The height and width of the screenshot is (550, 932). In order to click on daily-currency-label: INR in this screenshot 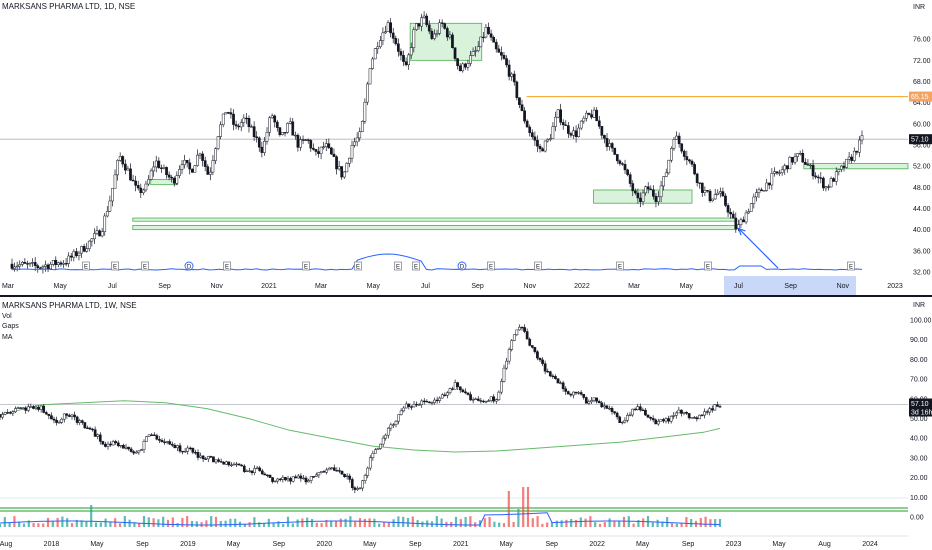, I will do `click(919, 7)`.